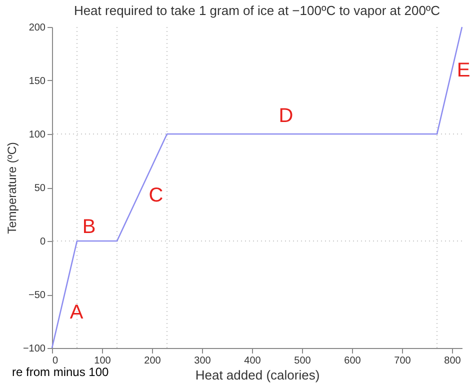 The height and width of the screenshot is (387, 474). I want to click on x-tick-label: 300, so click(203, 361).